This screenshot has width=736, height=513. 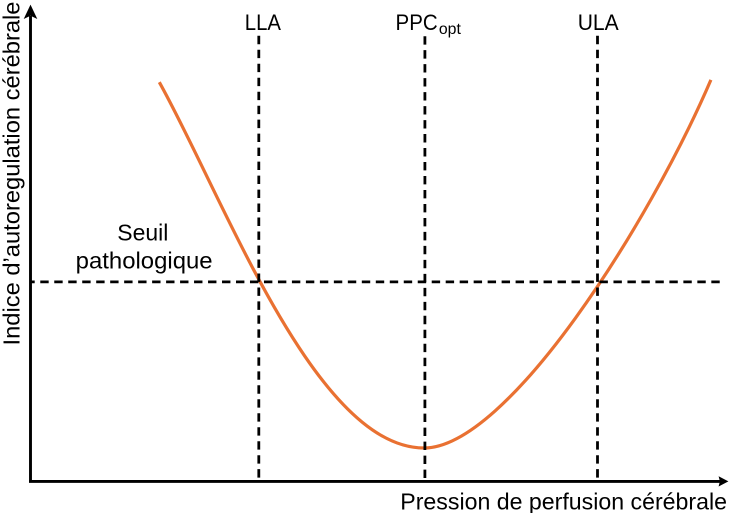 What do you see at coordinates (144, 260) in the screenshot?
I see `svg-text: pathologique` at bounding box center [144, 260].